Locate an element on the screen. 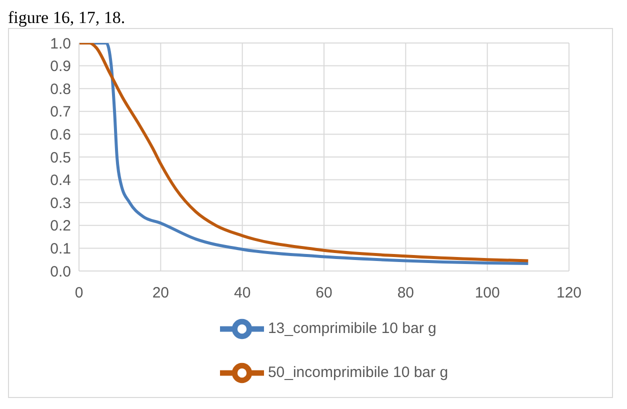 The image size is (627, 409). y-tick-label: 0.2 is located at coordinates (60, 226).